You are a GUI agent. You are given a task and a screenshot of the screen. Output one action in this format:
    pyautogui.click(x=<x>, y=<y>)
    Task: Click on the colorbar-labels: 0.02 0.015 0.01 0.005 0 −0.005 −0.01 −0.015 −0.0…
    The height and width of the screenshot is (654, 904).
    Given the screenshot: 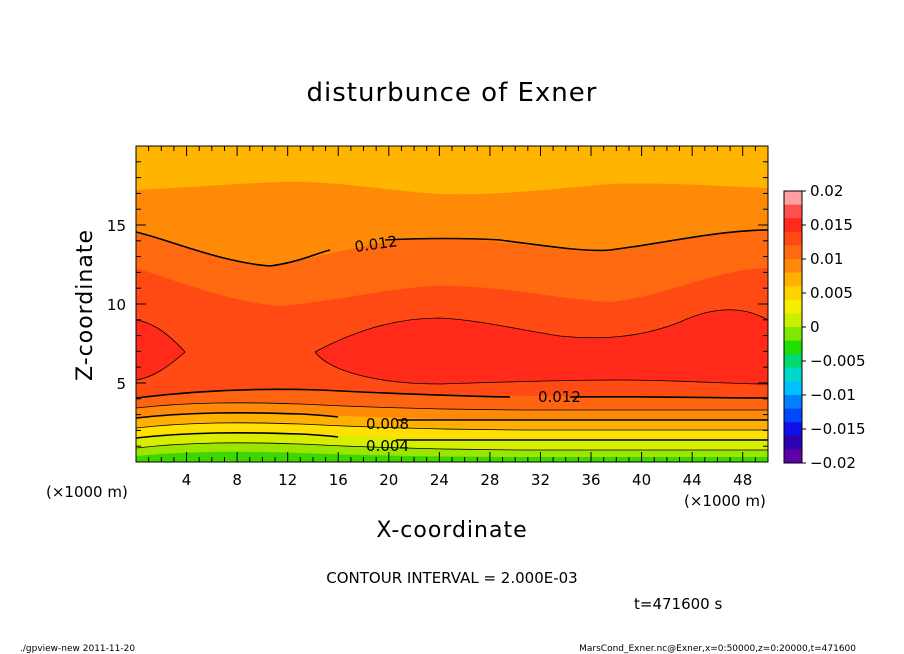 What is the action you would take?
    pyautogui.click(x=834, y=327)
    